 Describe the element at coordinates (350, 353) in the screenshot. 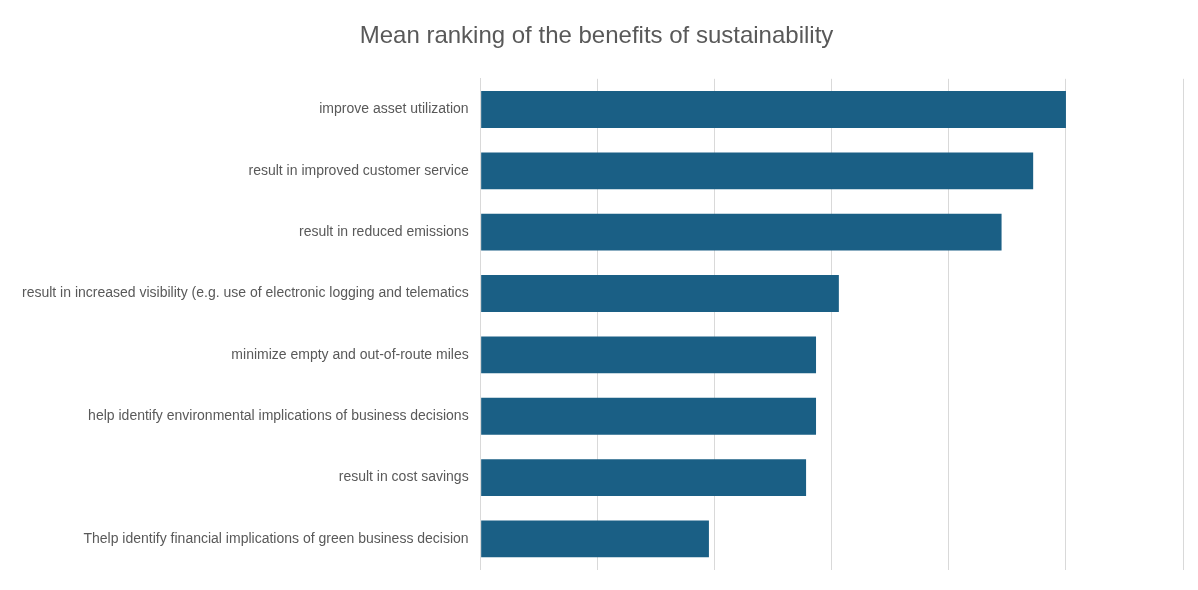

I see `y-tick-label: minimize empty and out-of-route miles` at that location.